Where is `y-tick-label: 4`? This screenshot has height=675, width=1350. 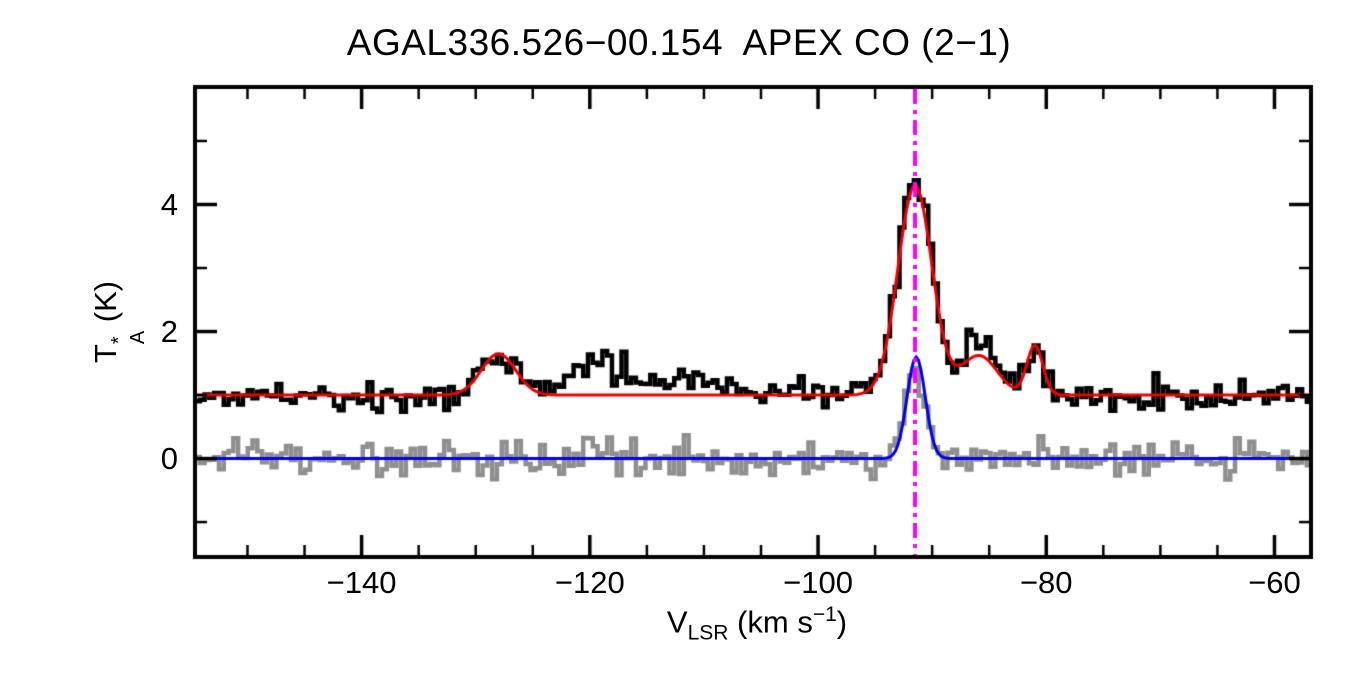 y-tick-label: 4 is located at coordinates (169, 204).